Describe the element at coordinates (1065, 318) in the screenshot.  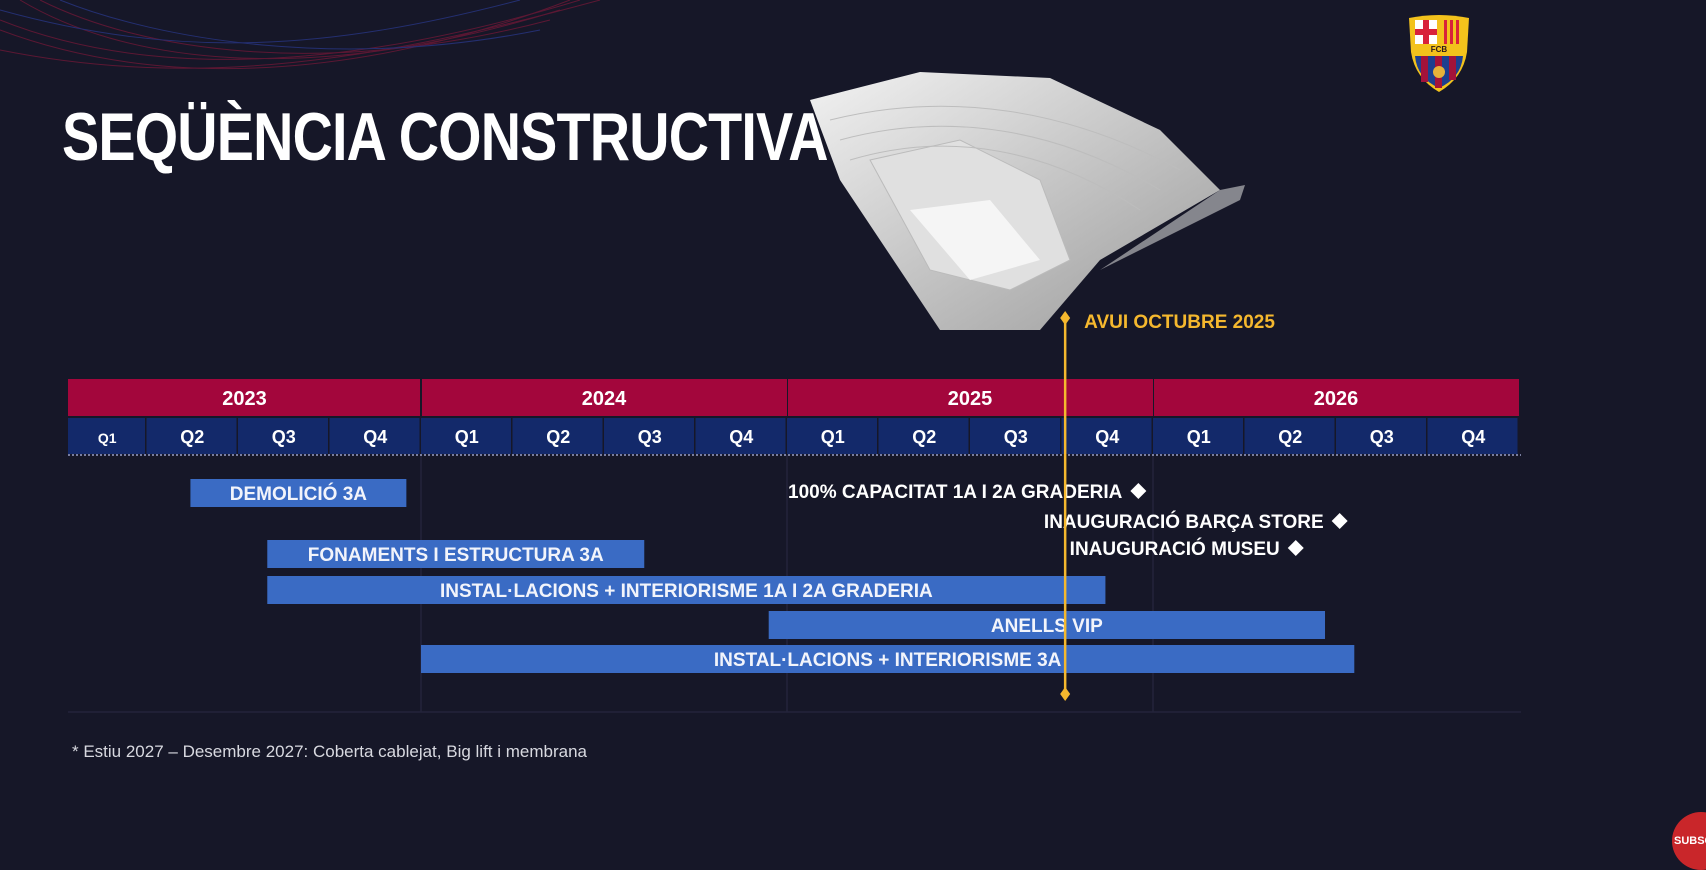
I see `today-top-diamond-icon` at that location.